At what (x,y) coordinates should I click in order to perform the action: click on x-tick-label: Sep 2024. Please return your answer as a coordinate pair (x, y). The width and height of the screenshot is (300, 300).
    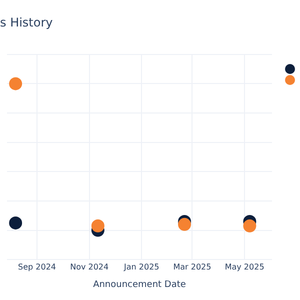
    Looking at the image, I should click on (37, 267).